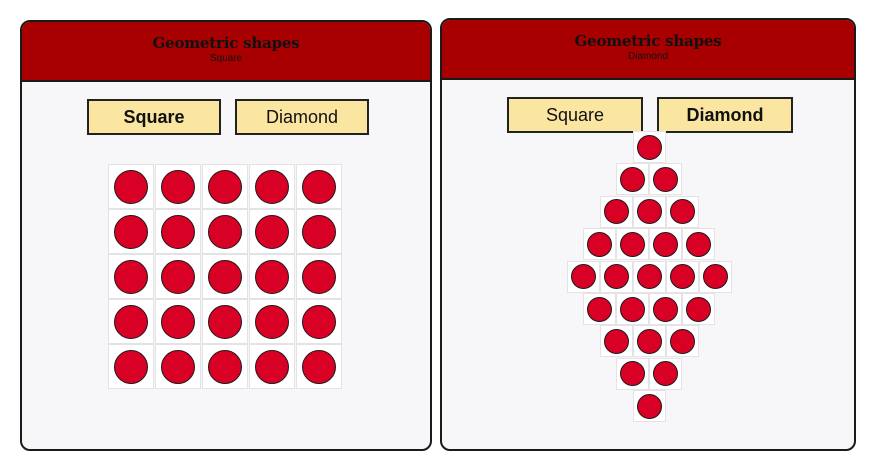  Describe the element at coordinates (648, 56) in the screenshot. I see `panel-subtitle: Diamond` at that location.